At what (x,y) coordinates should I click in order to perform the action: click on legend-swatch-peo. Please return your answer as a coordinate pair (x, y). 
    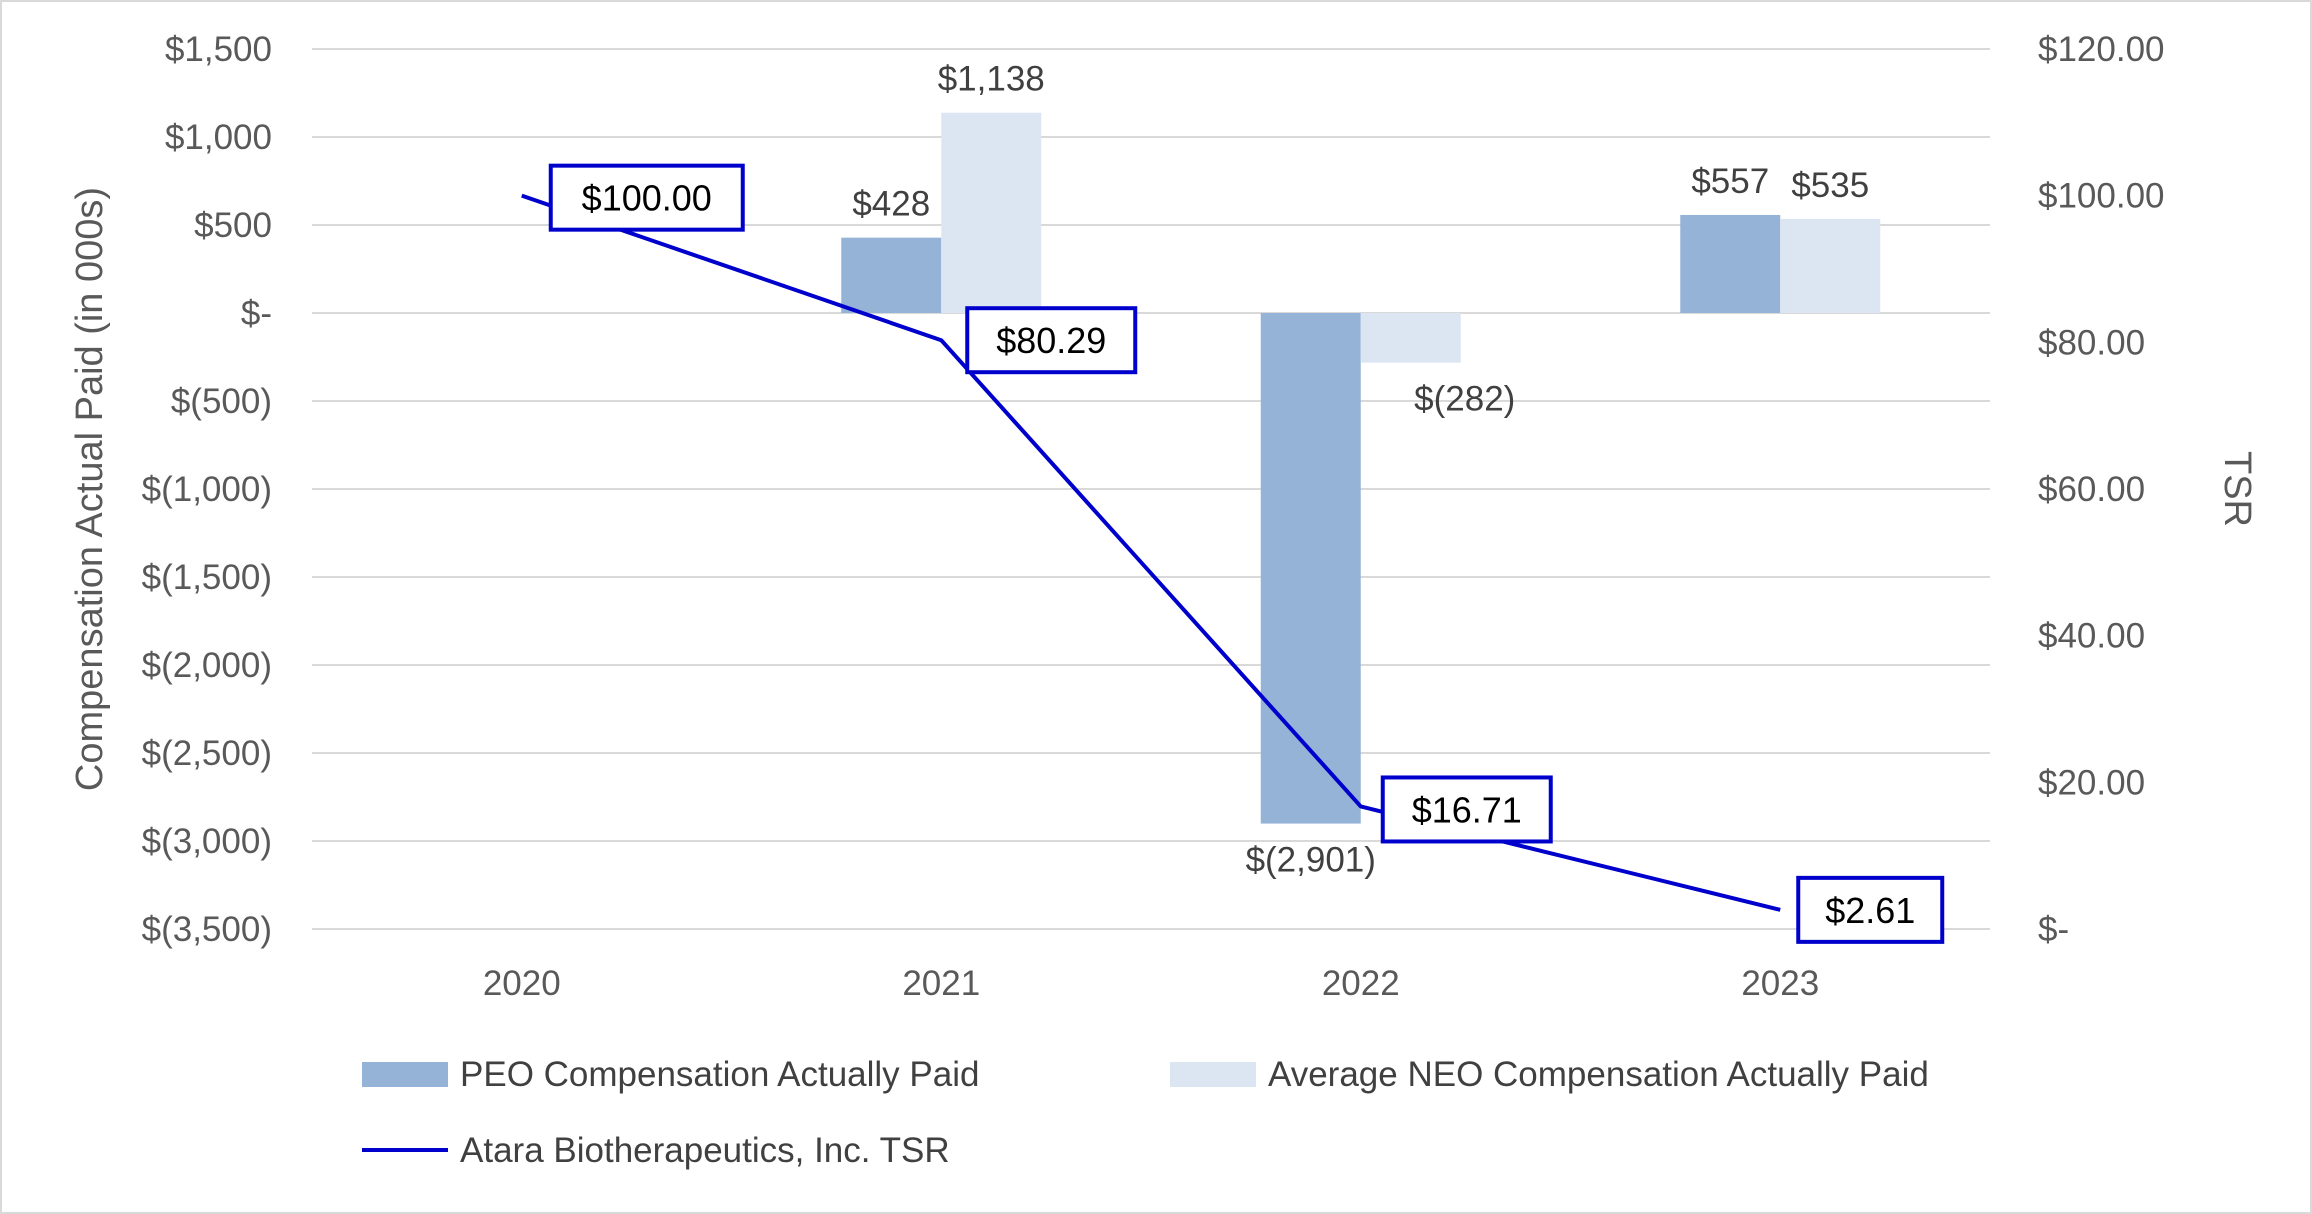
    Looking at the image, I should click on (405, 1074).